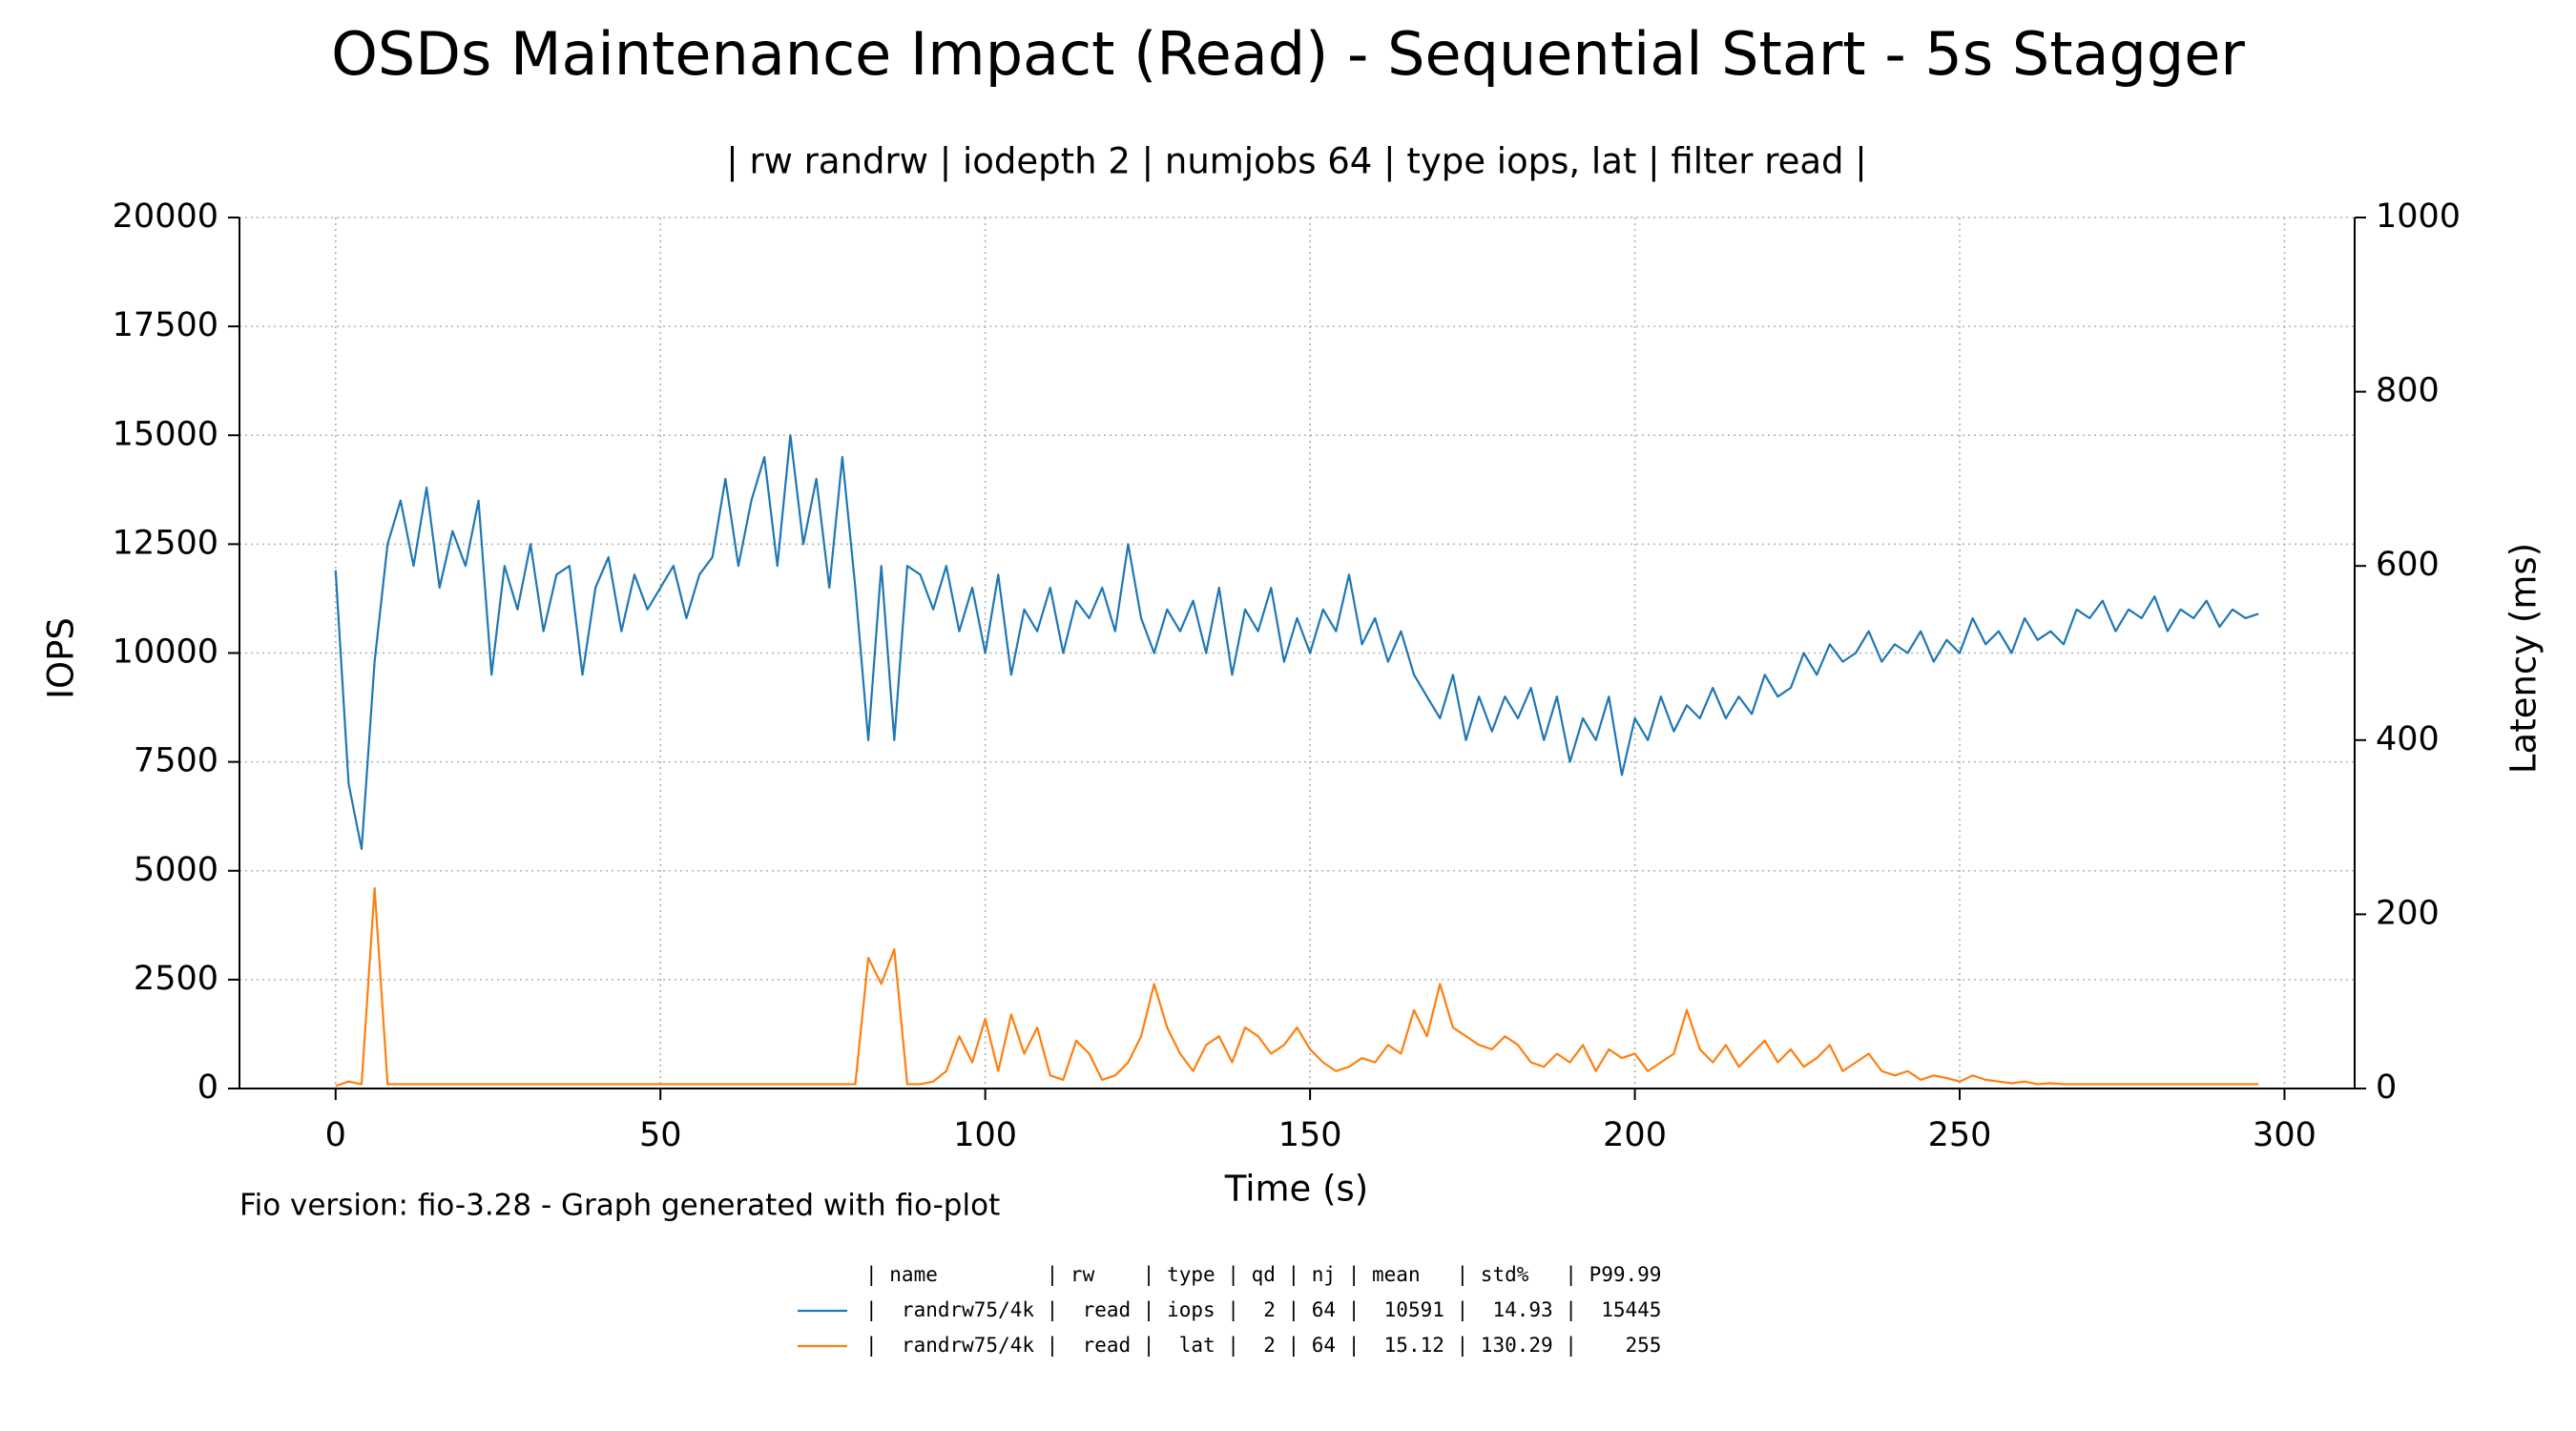 The height and width of the screenshot is (1431, 2576). Describe the element at coordinates (2408, 565) in the screenshot. I see `y2-tick-label: 600` at that location.